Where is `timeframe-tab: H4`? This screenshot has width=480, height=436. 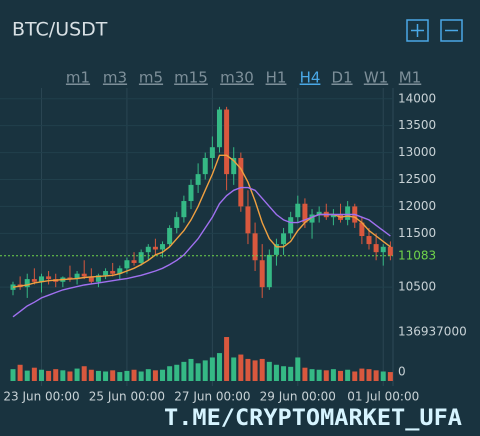 timeframe-tab: H4 is located at coordinates (310, 78).